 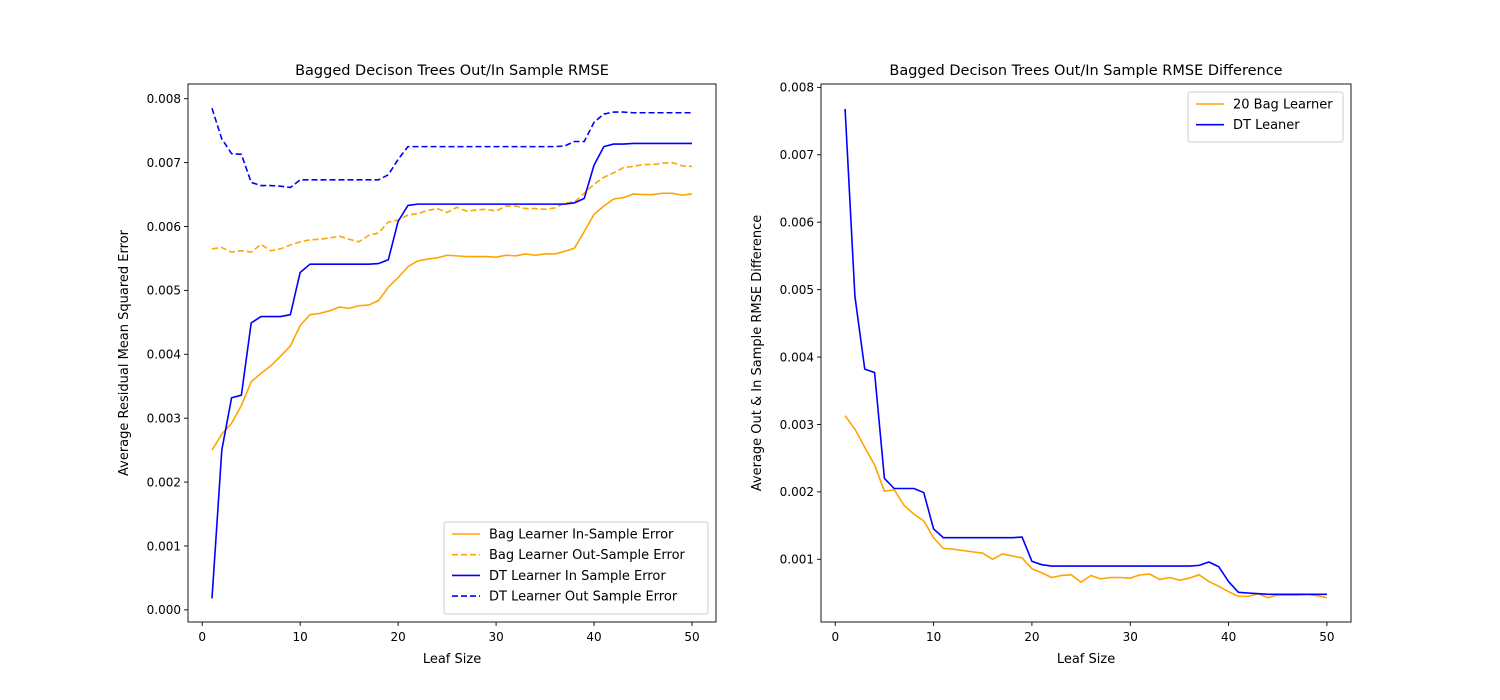 I want to click on chart-title: Bagged Decison Trees Out/In Sample RMSE, so click(x=452, y=71).